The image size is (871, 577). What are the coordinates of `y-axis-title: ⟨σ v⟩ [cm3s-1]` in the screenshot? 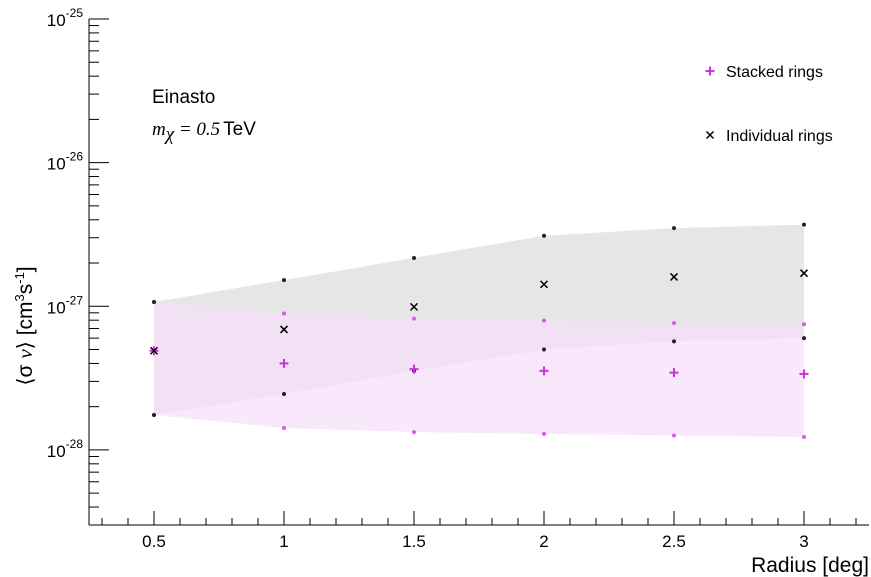 It's located at (24, 325).